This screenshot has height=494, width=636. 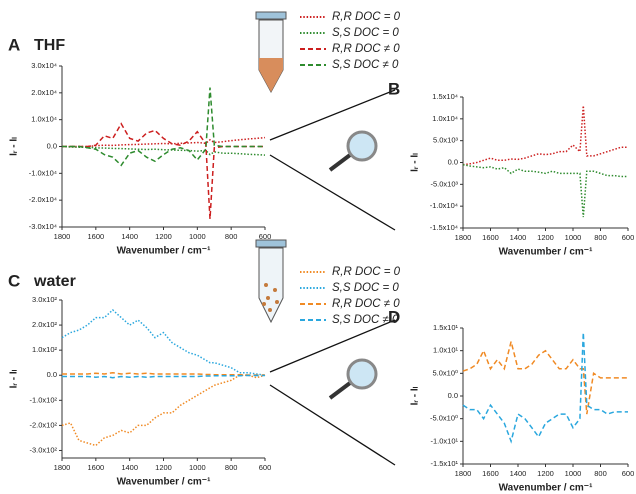 I want to click on y-tick-label: 3.0x10⁴, so click(x=44, y=65).